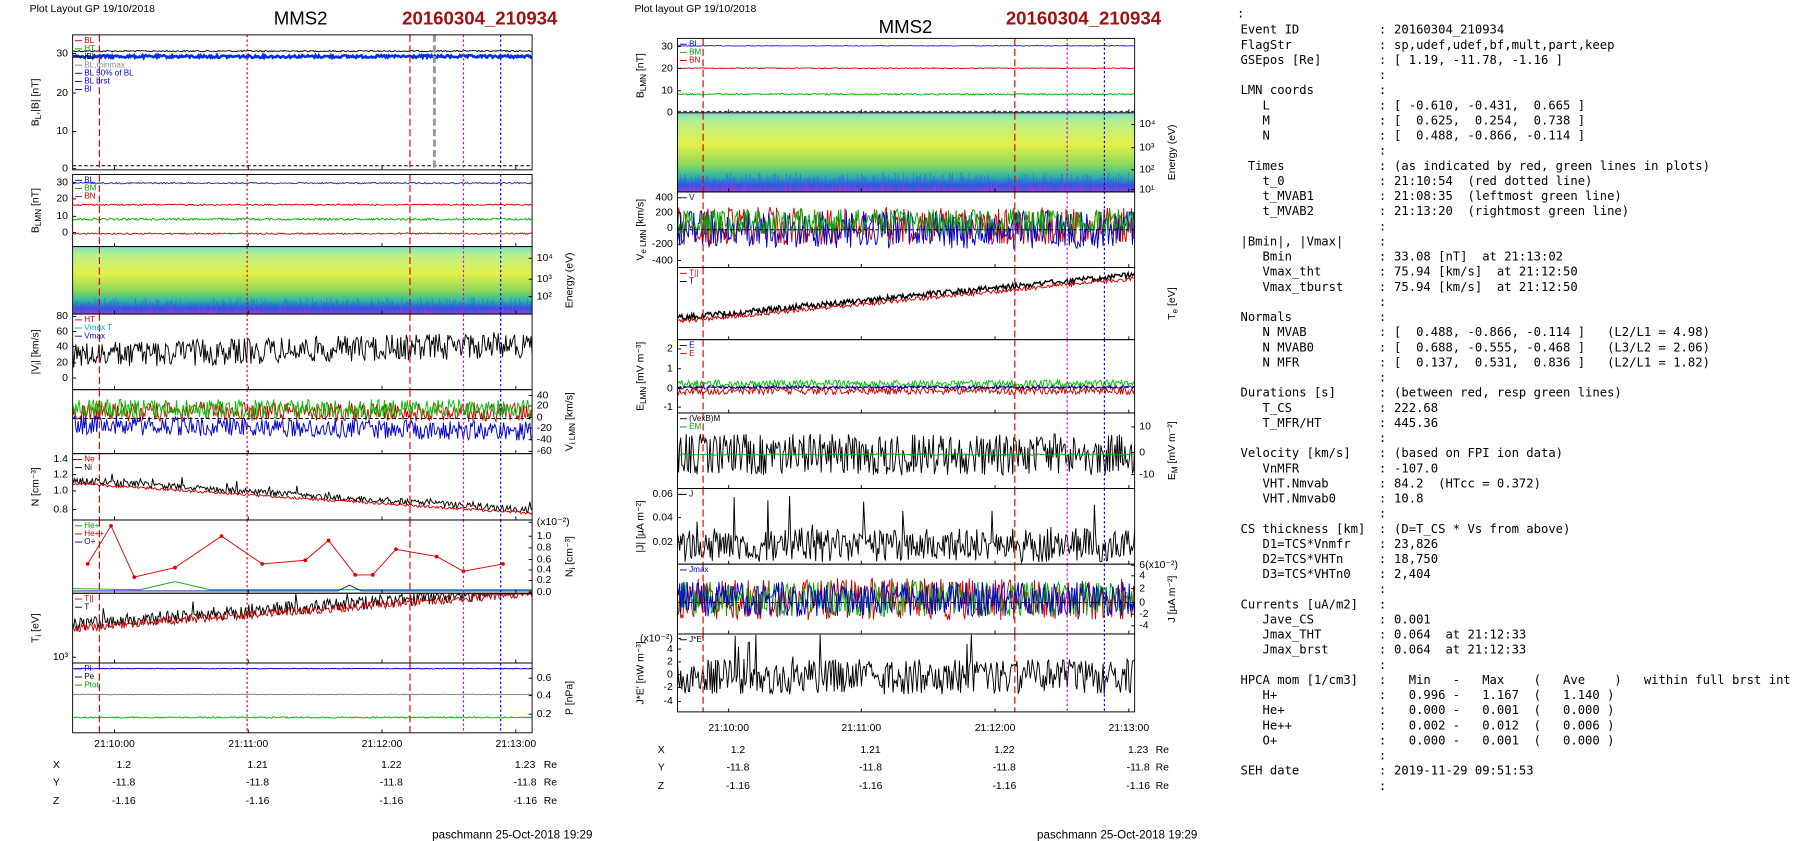  I want to click on info-value: [ 1.19, -11.78, -1.16 ], so click(1478, 60).